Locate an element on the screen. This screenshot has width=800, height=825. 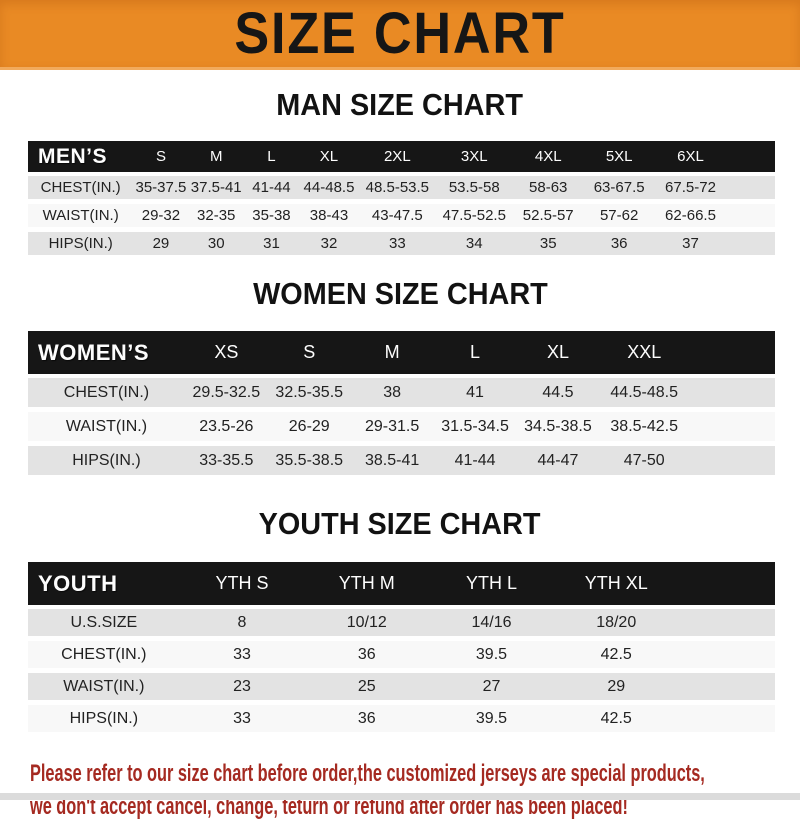
size-value-cell: 38.5-42.5 is located at coordinates (644, 427).